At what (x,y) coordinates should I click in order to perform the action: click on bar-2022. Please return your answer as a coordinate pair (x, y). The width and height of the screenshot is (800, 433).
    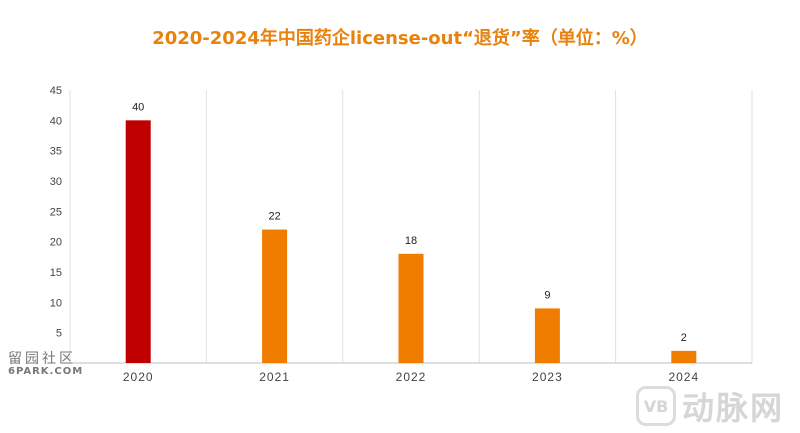
    Looking at the image, I should click on (411, 308).